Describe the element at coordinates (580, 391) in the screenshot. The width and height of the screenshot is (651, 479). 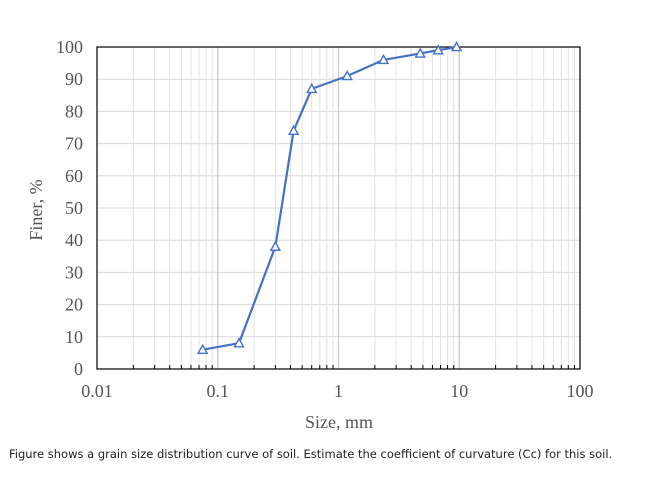
I see `x-tick-label: 100` at that location.